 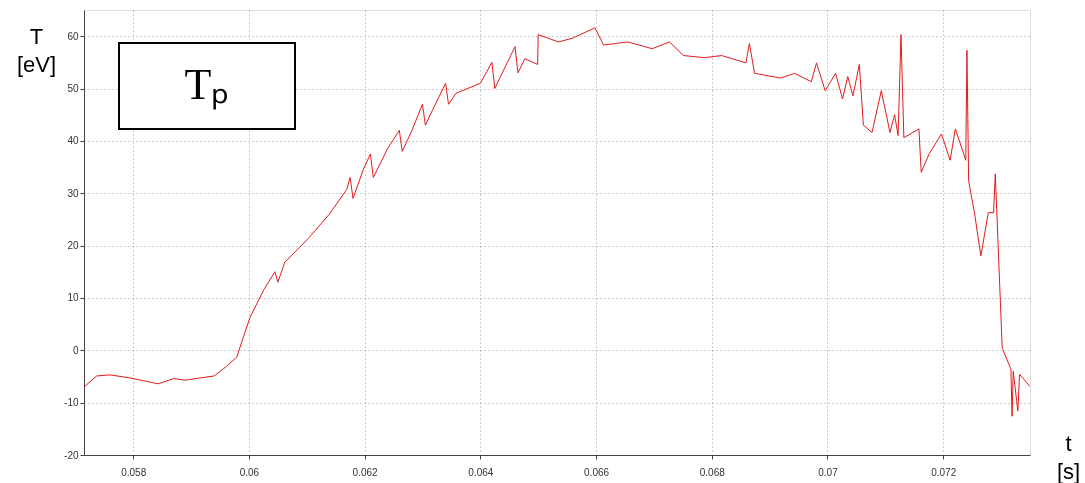 What do you see at coordinates (73, 141) in the screenshot?
I see `y-tick-label: 40` at bounding box center [73, 141].